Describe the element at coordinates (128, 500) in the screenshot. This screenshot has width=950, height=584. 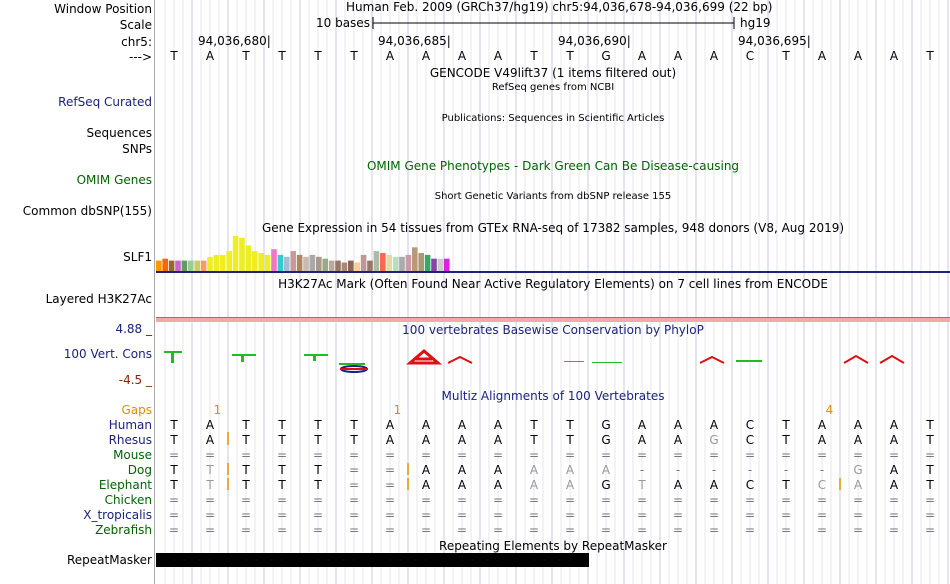
I see `species-label: Chicken` at that location.